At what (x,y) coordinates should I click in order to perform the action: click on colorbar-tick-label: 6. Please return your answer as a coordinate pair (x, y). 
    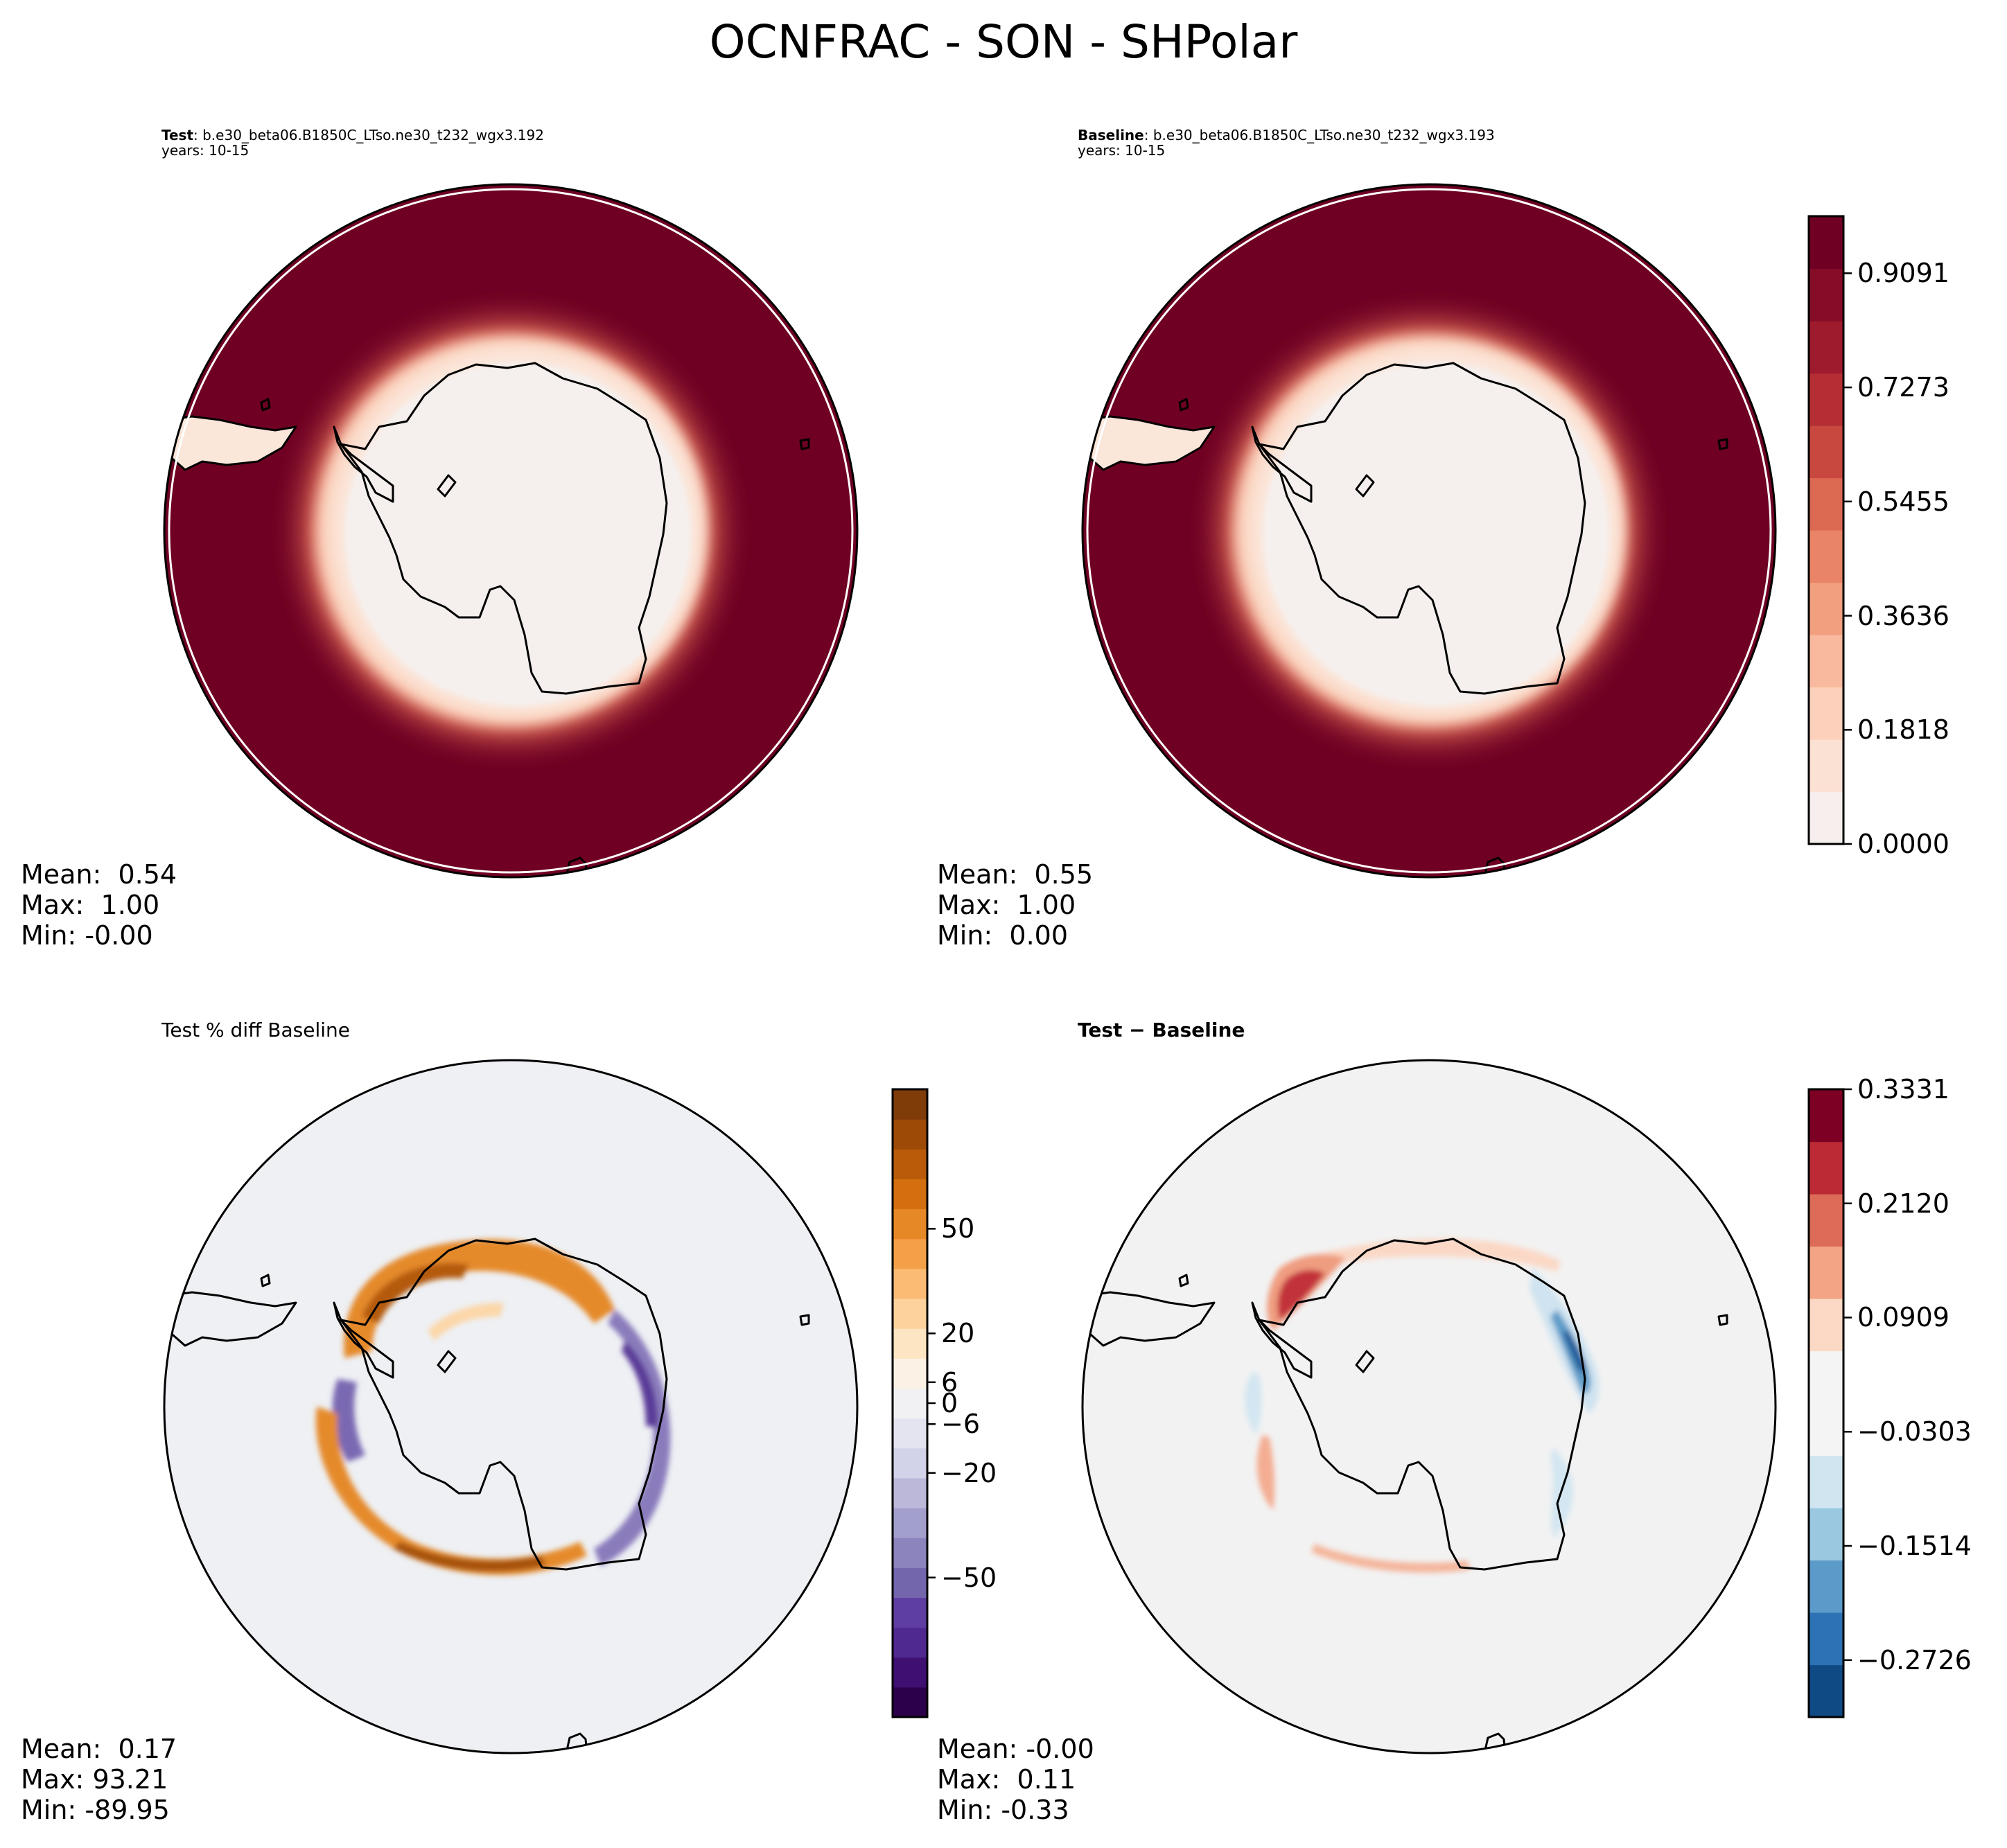
    Looking at the image, I should click on (949, 1382).